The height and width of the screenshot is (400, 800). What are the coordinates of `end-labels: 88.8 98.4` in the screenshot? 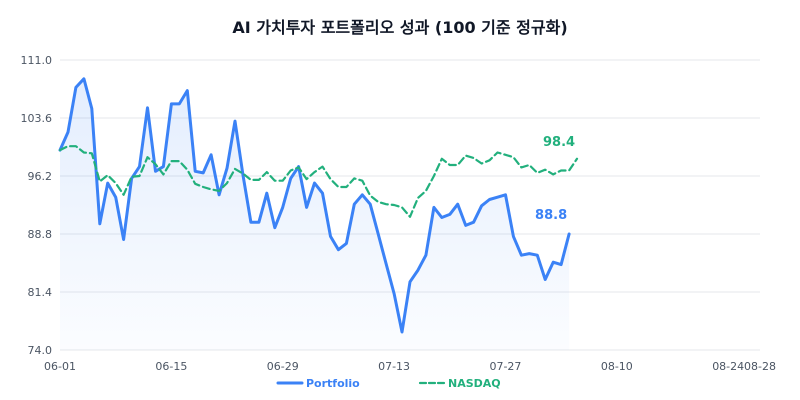 It's located at (555, 179).